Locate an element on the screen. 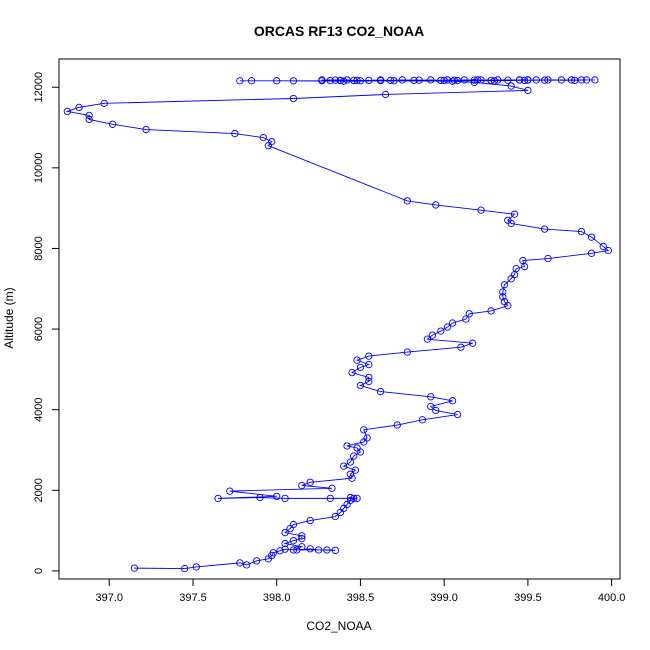 This screenshot has width=650, height=650. x-axis-label: CO2_NOAA is located at coordinates (338, 626).